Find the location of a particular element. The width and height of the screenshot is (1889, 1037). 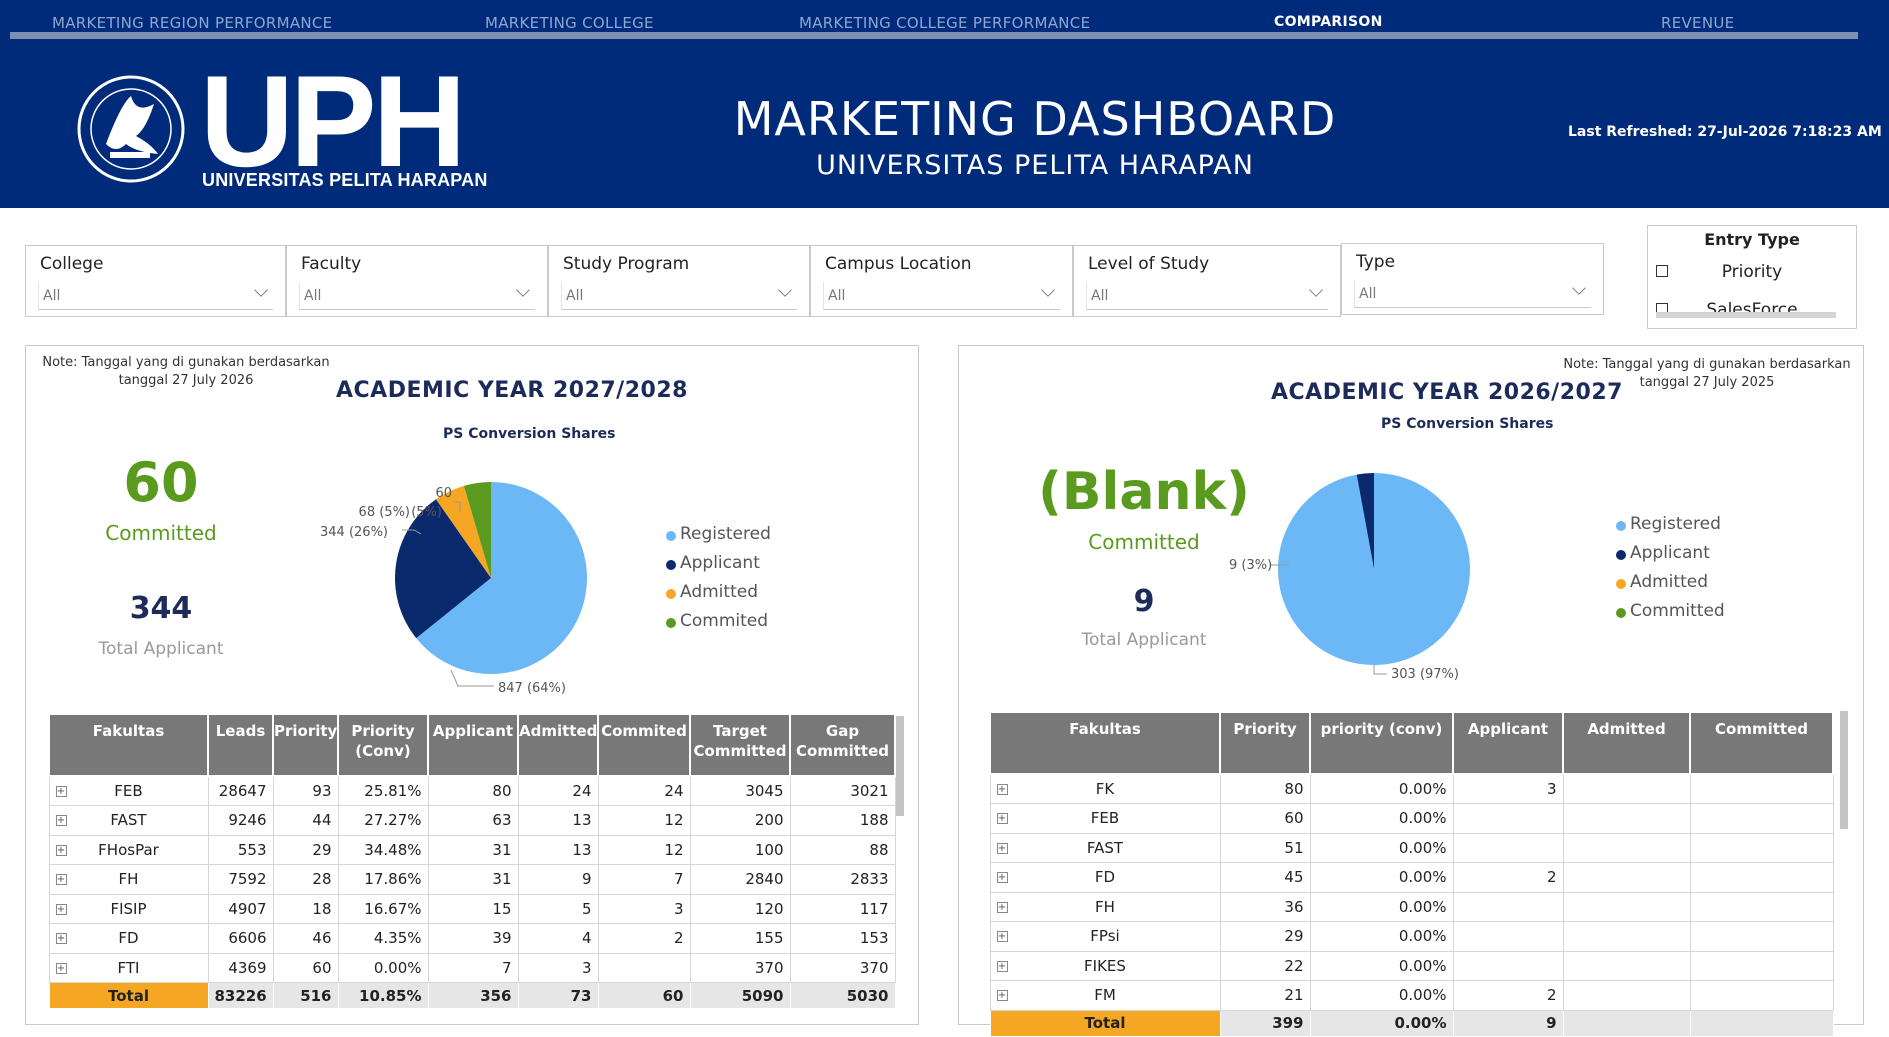

uph-logo-text: UPH is located at coordinates (333, 121).